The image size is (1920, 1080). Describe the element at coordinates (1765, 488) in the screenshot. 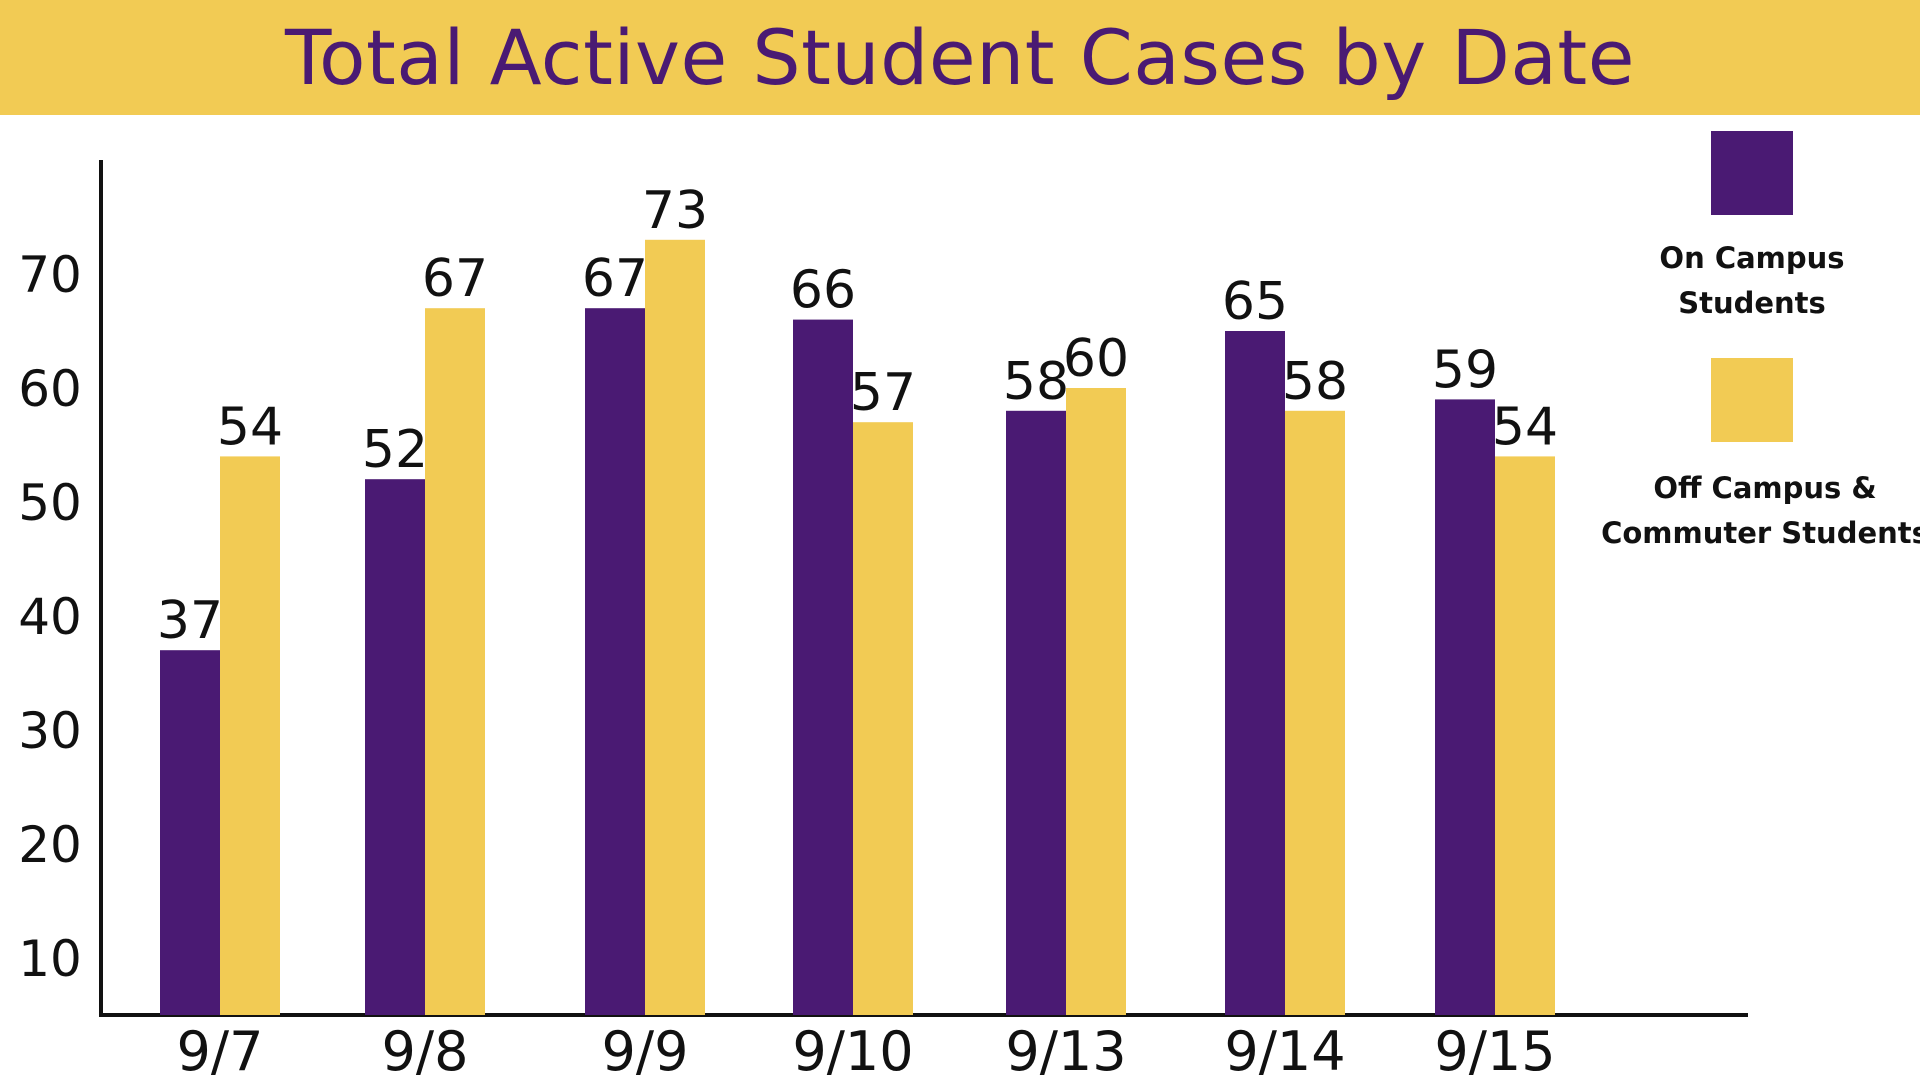

I see `legend-line: Off Campus &` at that location.